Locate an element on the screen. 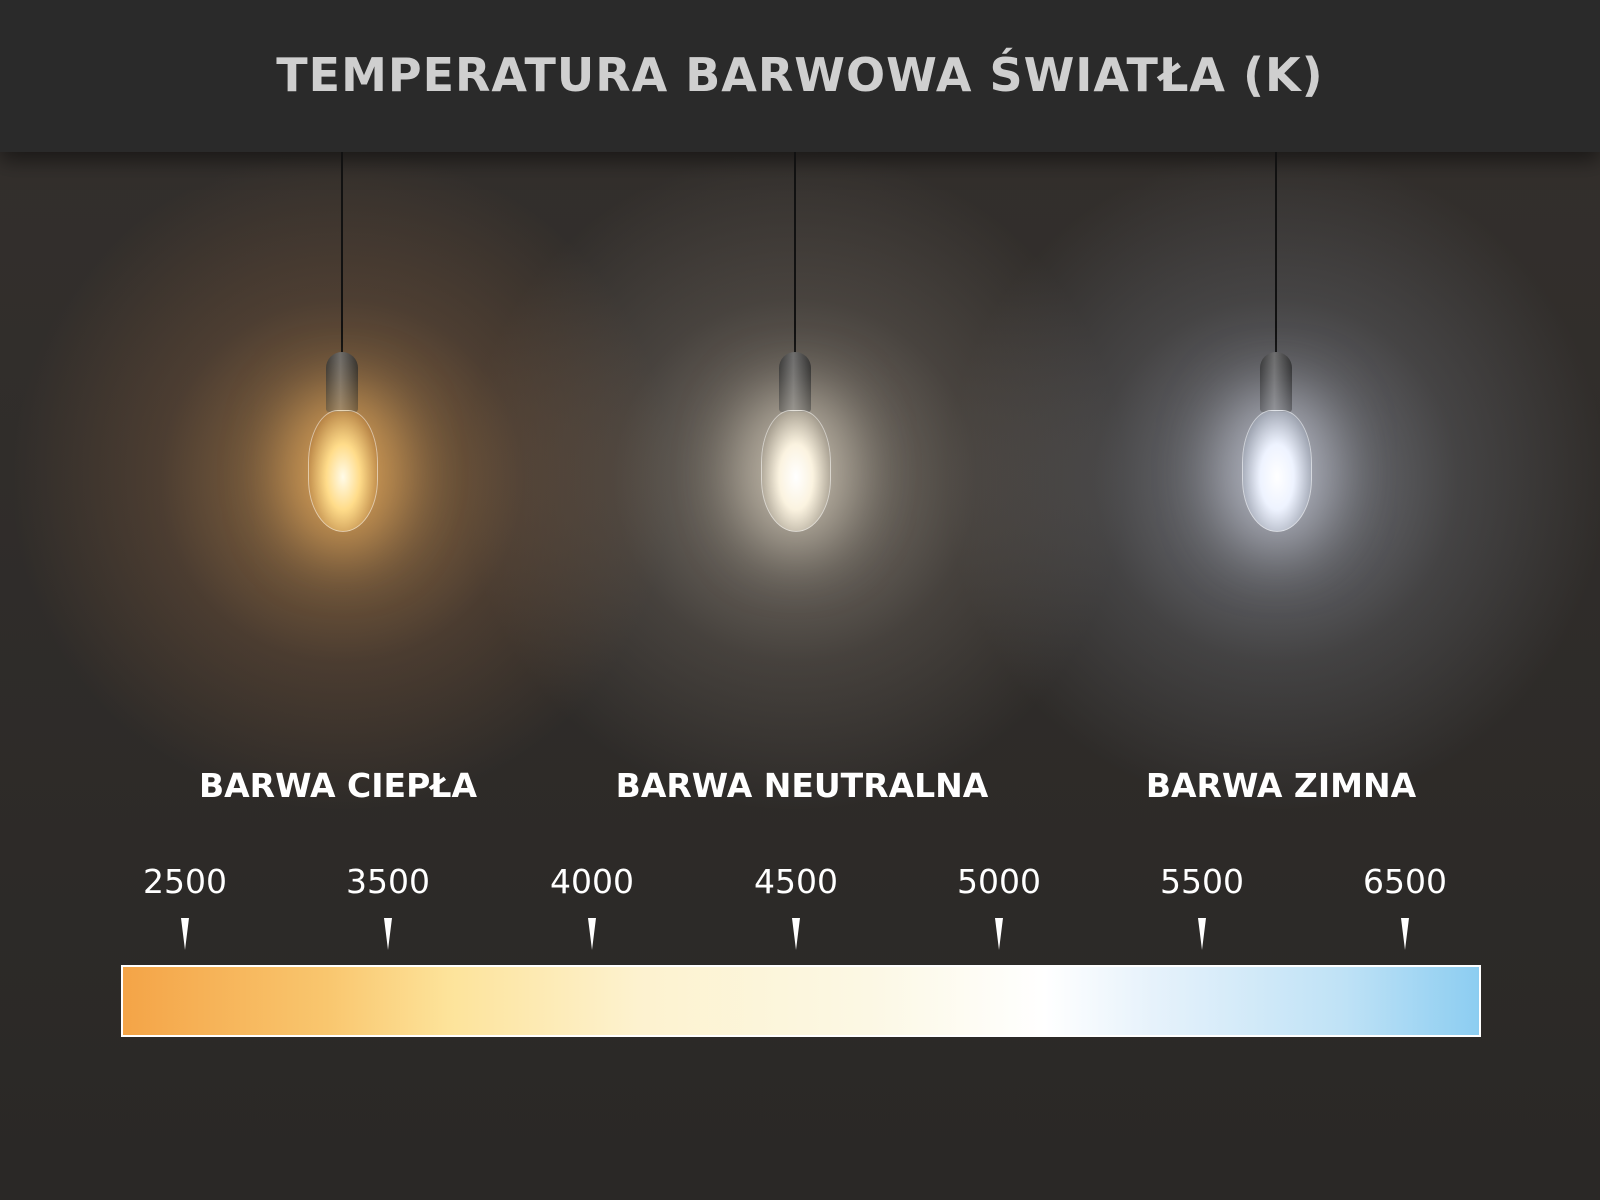 The height and width of the screenshot is (1200, 1600). tick-label: 3500 is located at coordinates (388, 881).